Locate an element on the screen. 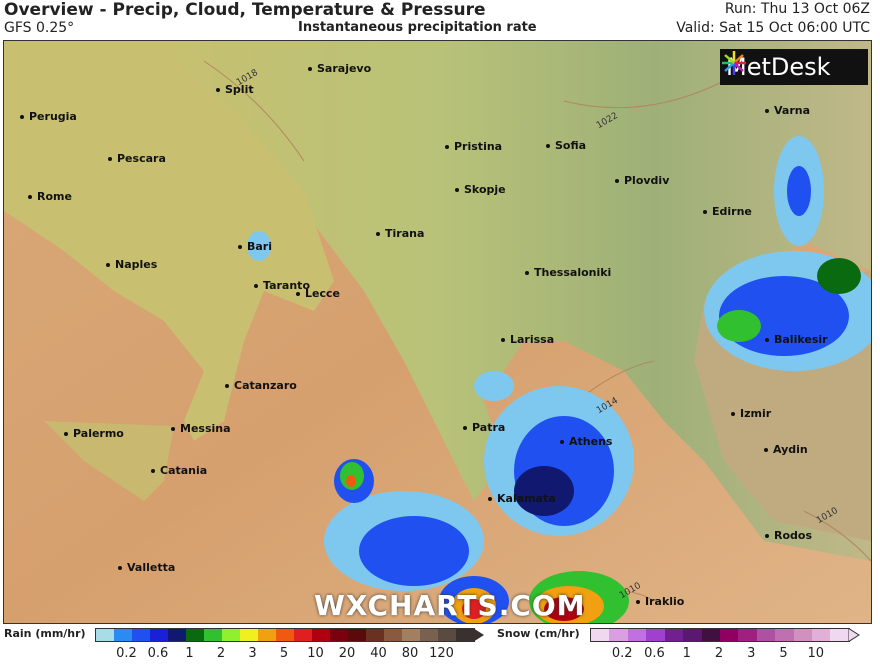 Image resolution: width=880 pixels, height=671 pixels. legend-tick-label: 20 is located at coordinates (347, 653).